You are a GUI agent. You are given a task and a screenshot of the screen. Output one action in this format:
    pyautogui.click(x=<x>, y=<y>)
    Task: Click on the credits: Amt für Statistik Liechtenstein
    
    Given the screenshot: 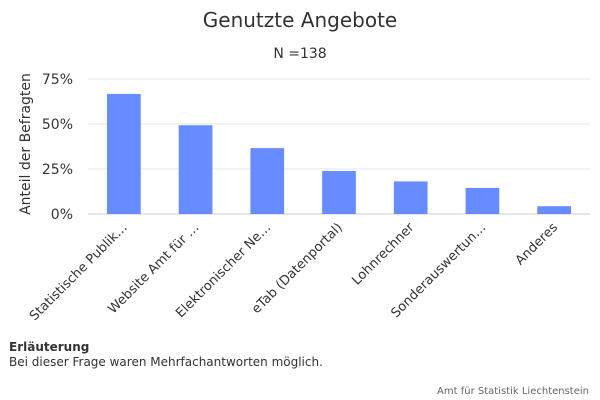 What is the action you would take?
    pyautogui.click(x=513, y=391)
    